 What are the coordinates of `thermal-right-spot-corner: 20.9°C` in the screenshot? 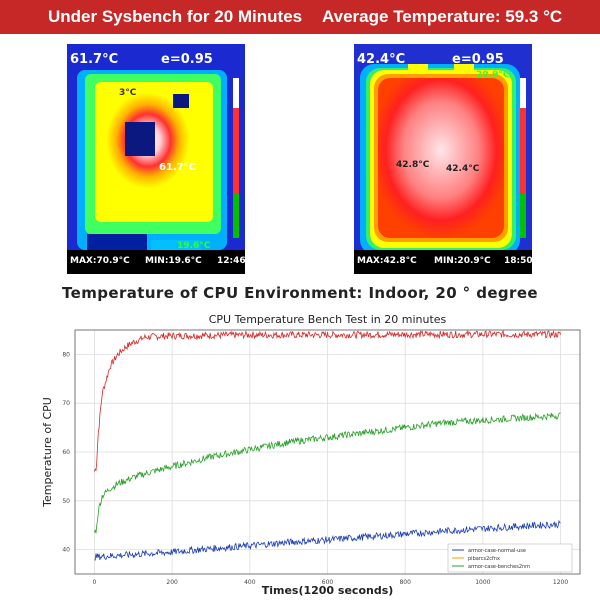 It's located at (493, 75).